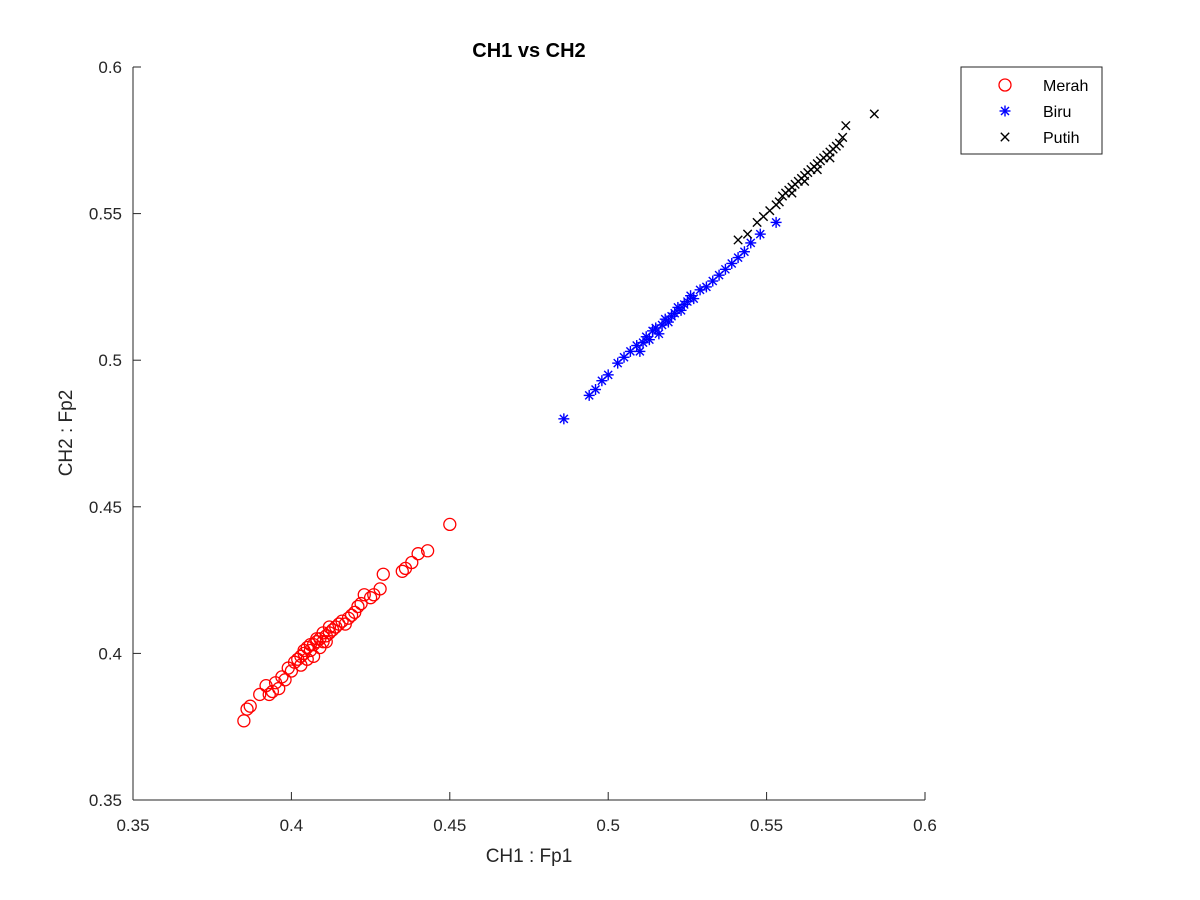  What do you see at coordinates (132, 825) in the screenshot?
I see `x-tick-label: 0.35` at bounding box center [132, 825].